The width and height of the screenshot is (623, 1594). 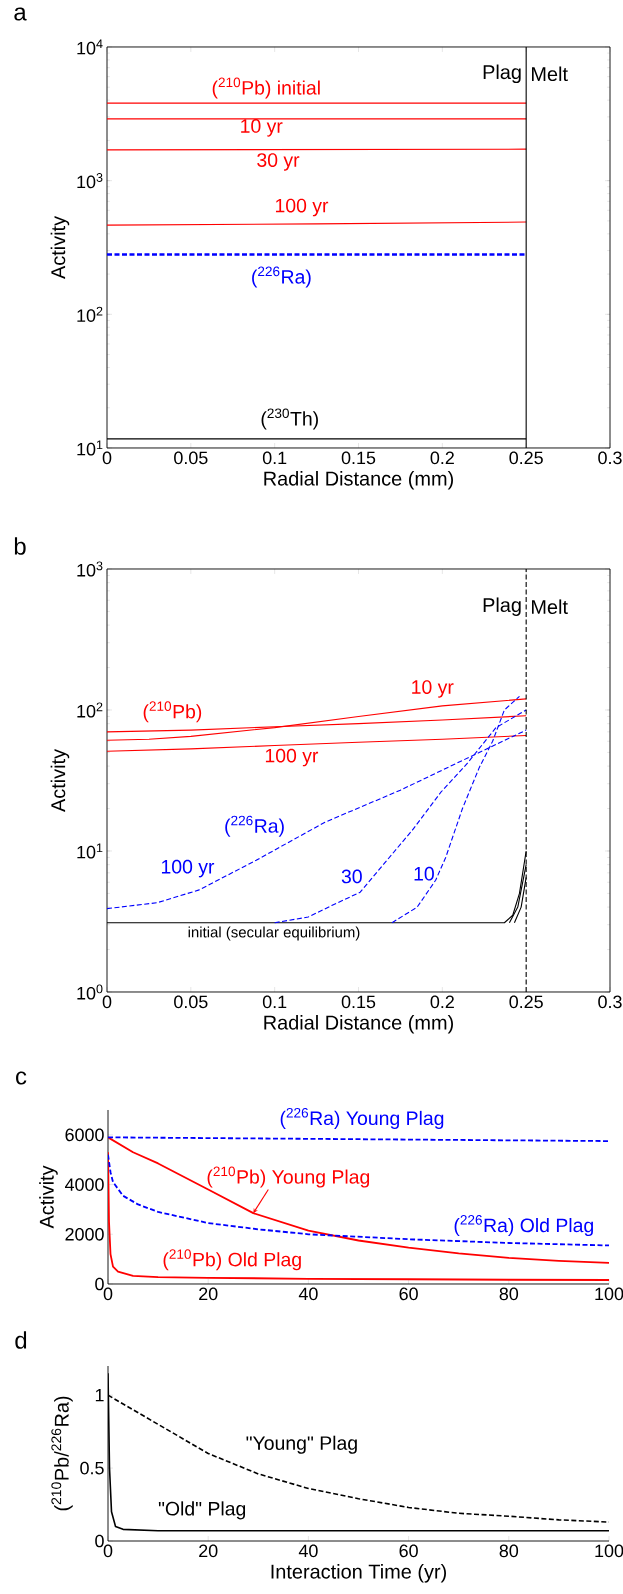 I want to click on series-label: 10, so click(x=424, y=873).